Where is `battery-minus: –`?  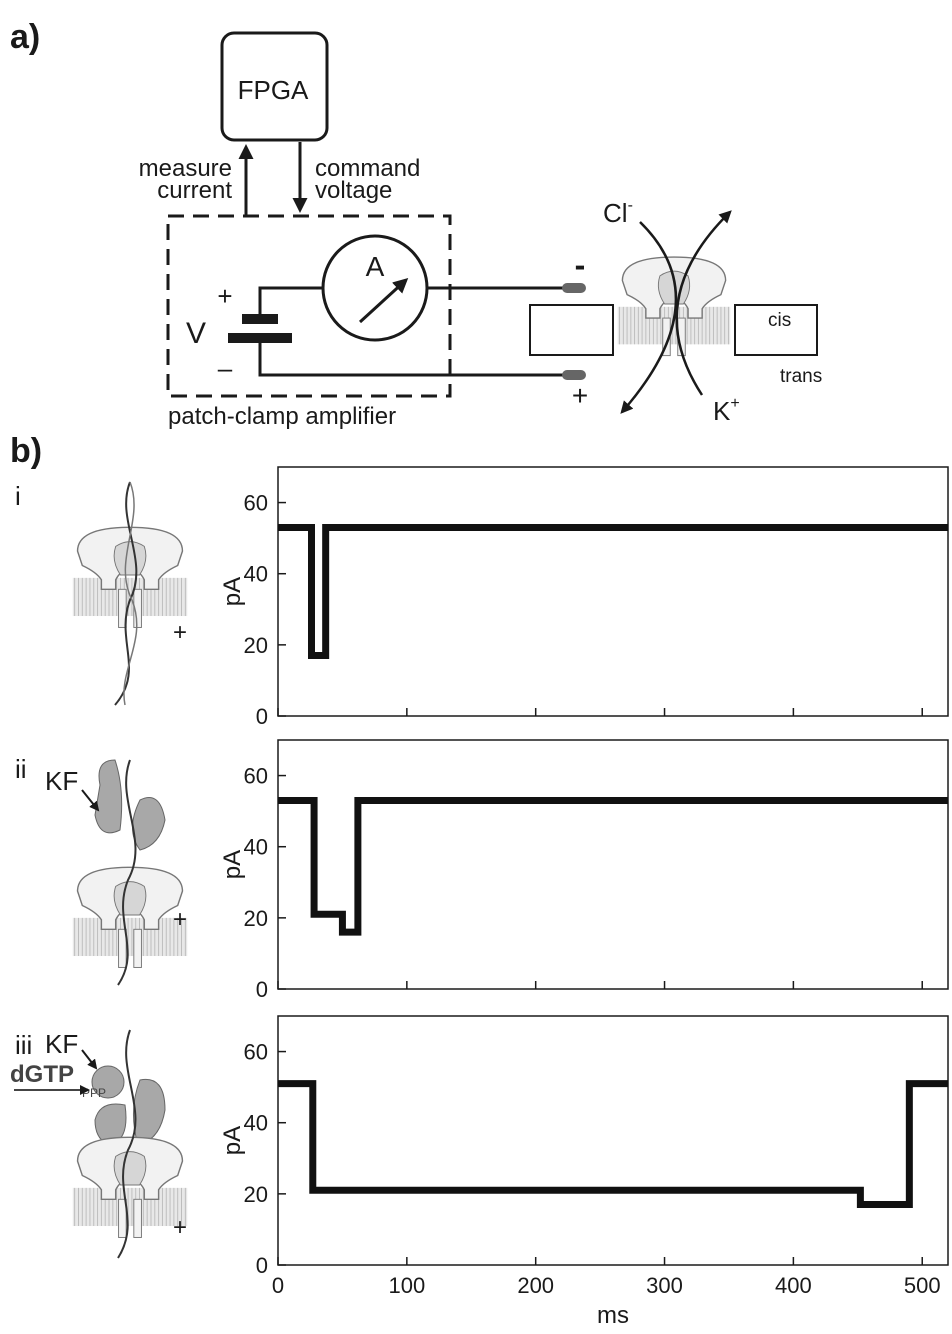 battery-minus: – is located at coordinates (225, 368).